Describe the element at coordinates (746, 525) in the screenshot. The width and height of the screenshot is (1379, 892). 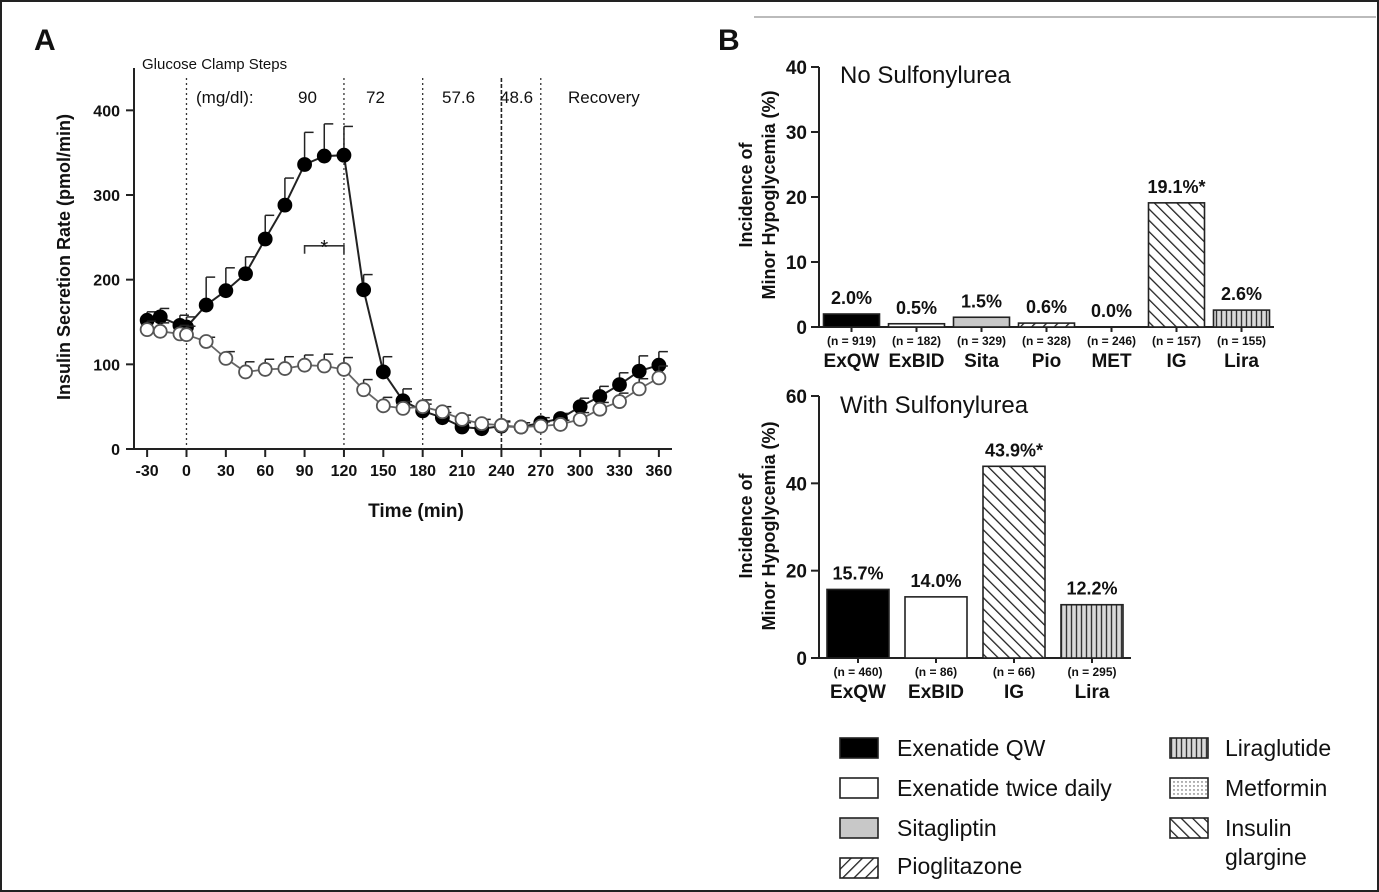
I see `b-bottom-y-label-line1: Incidence of` at that location.